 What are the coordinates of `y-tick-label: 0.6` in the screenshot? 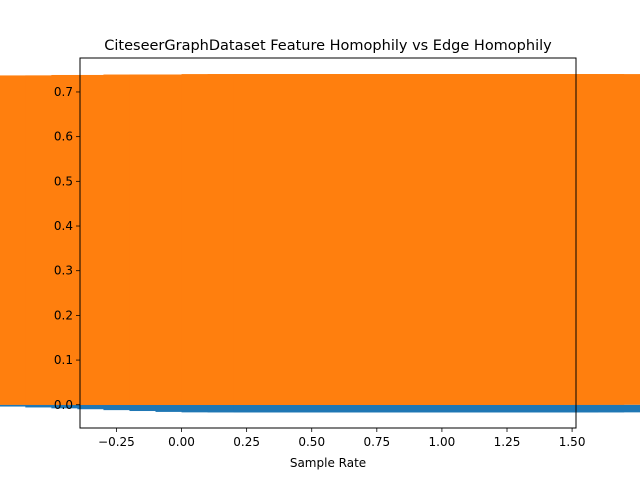 It's located at (63, 137).